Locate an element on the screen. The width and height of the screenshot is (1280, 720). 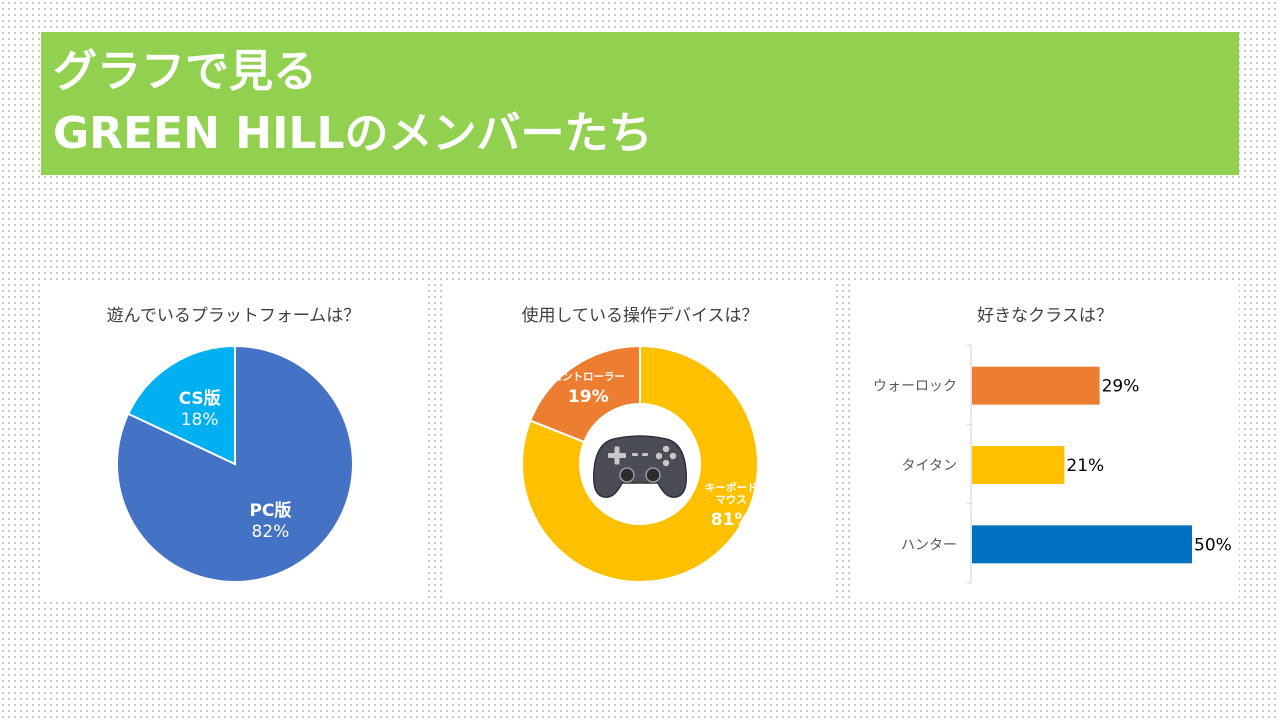
class-chart-title: 好きなクラスは？ is located at coordinates (1045, 316).